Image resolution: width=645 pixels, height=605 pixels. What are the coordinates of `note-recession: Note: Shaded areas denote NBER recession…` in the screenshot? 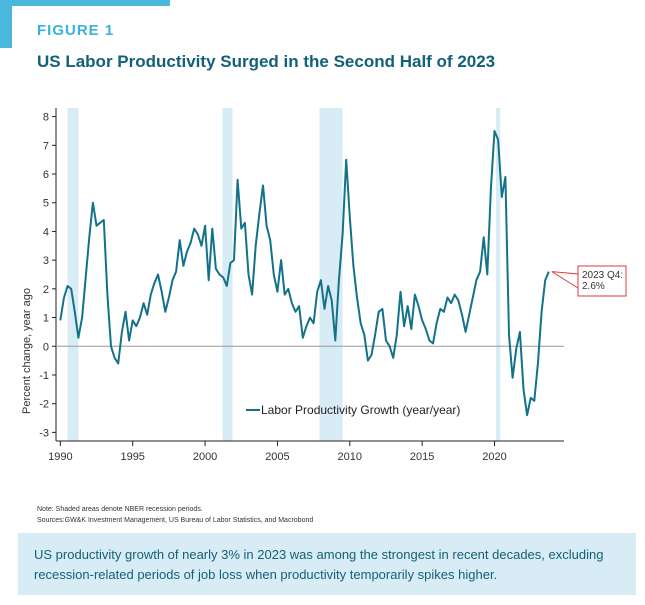 It's located at (120, 509).